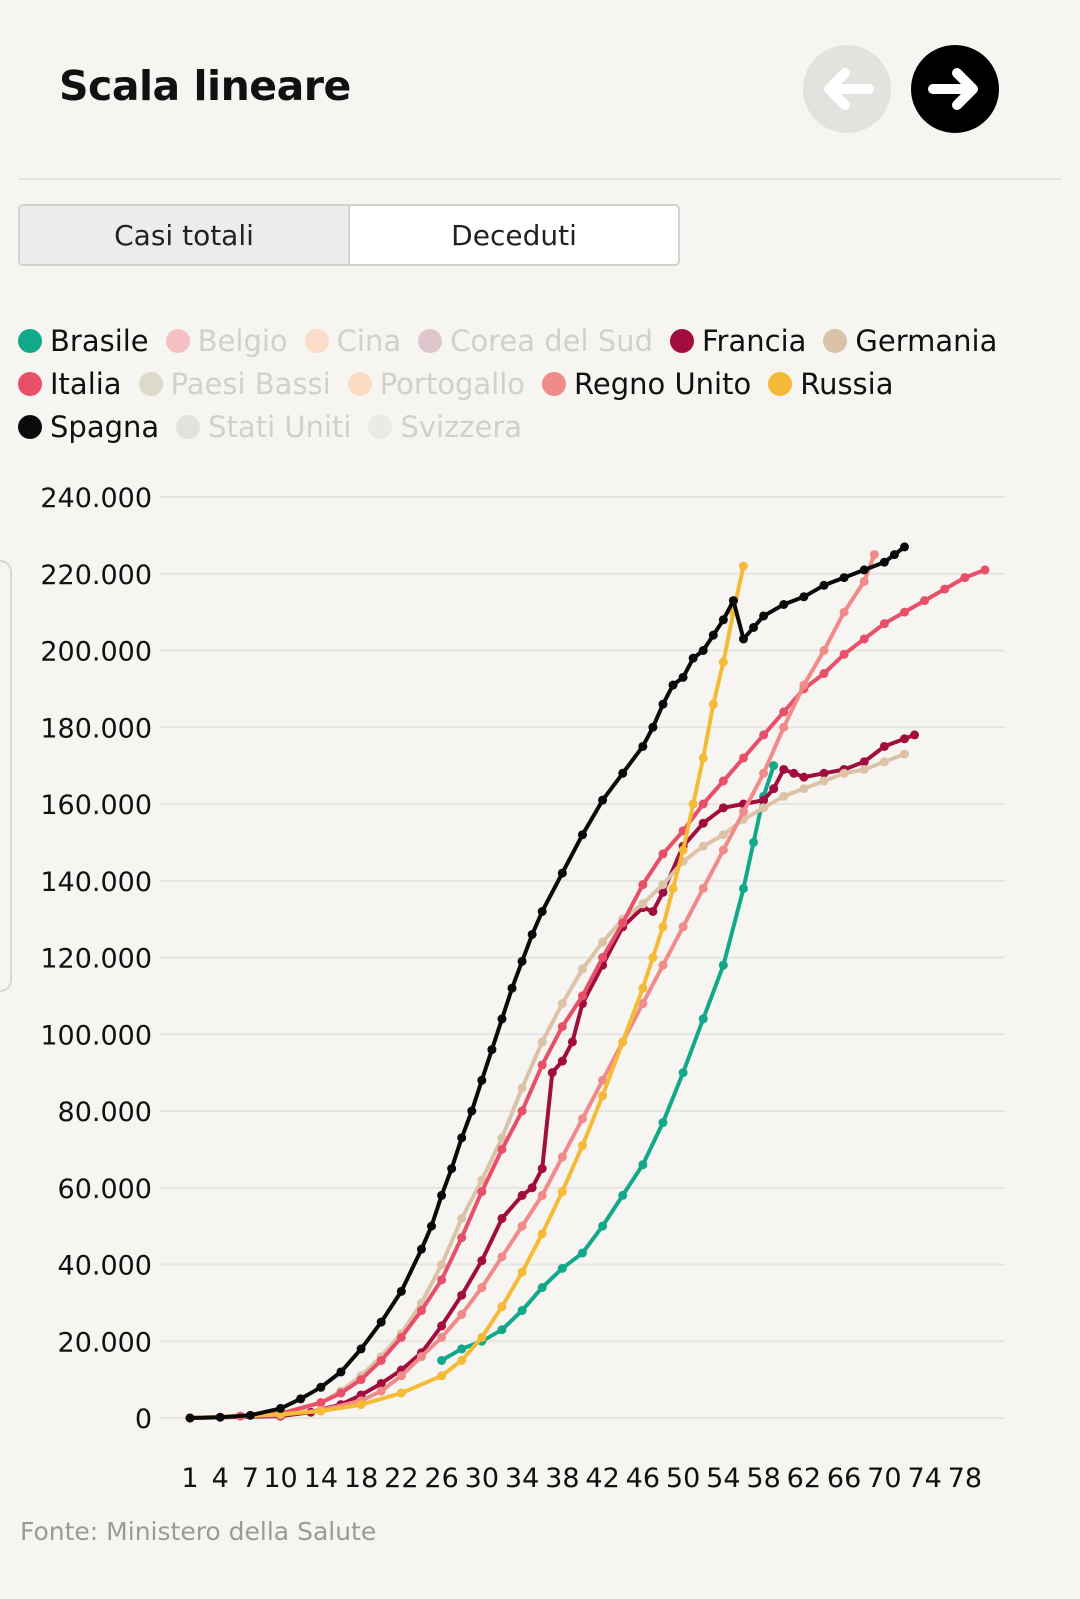 This screenshot has height=1599, width=1080. What do you see at coordinates (535, 340) in the screenshot?
I see `legend-item-corea-del-sud: Corea del Sud` at bounding box center [535, 340].